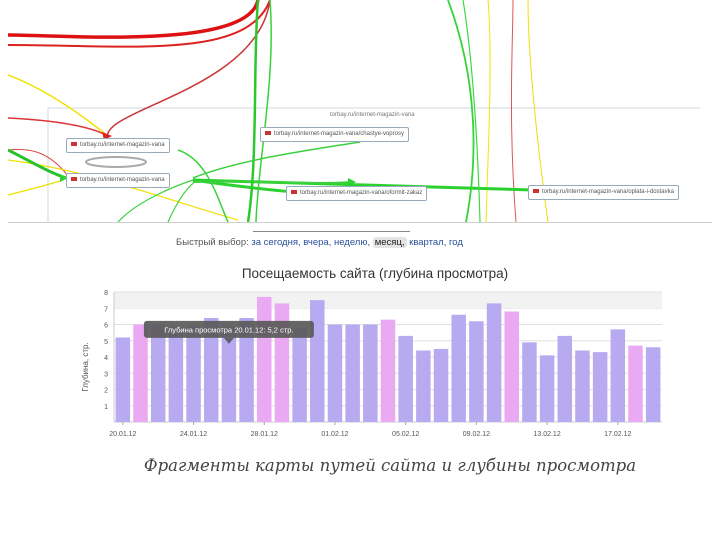 The width and height of the screenshot is (720, 540). Describe the element at coordinates (389, 242) in the screenshot. I see `quick-select-month: месяц,` at that location.